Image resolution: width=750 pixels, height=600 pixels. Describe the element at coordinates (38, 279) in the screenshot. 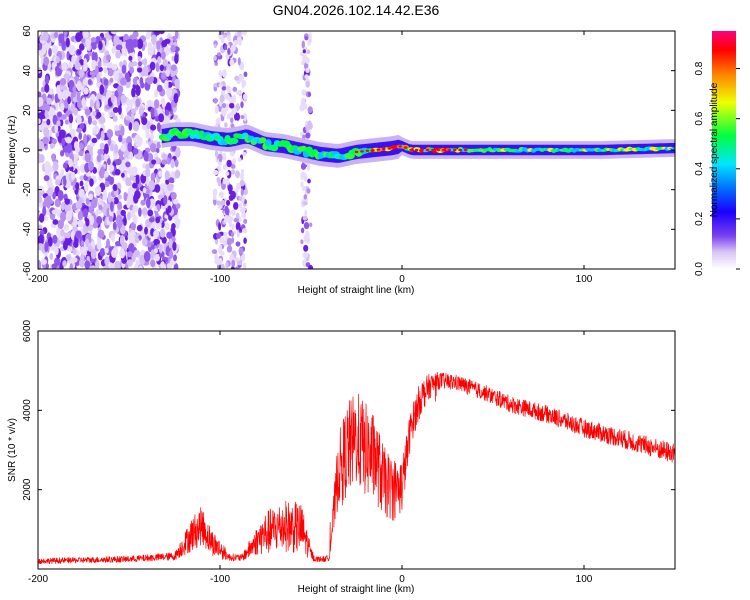

I see `spectrogram-x-tick-label: -200` at that location.